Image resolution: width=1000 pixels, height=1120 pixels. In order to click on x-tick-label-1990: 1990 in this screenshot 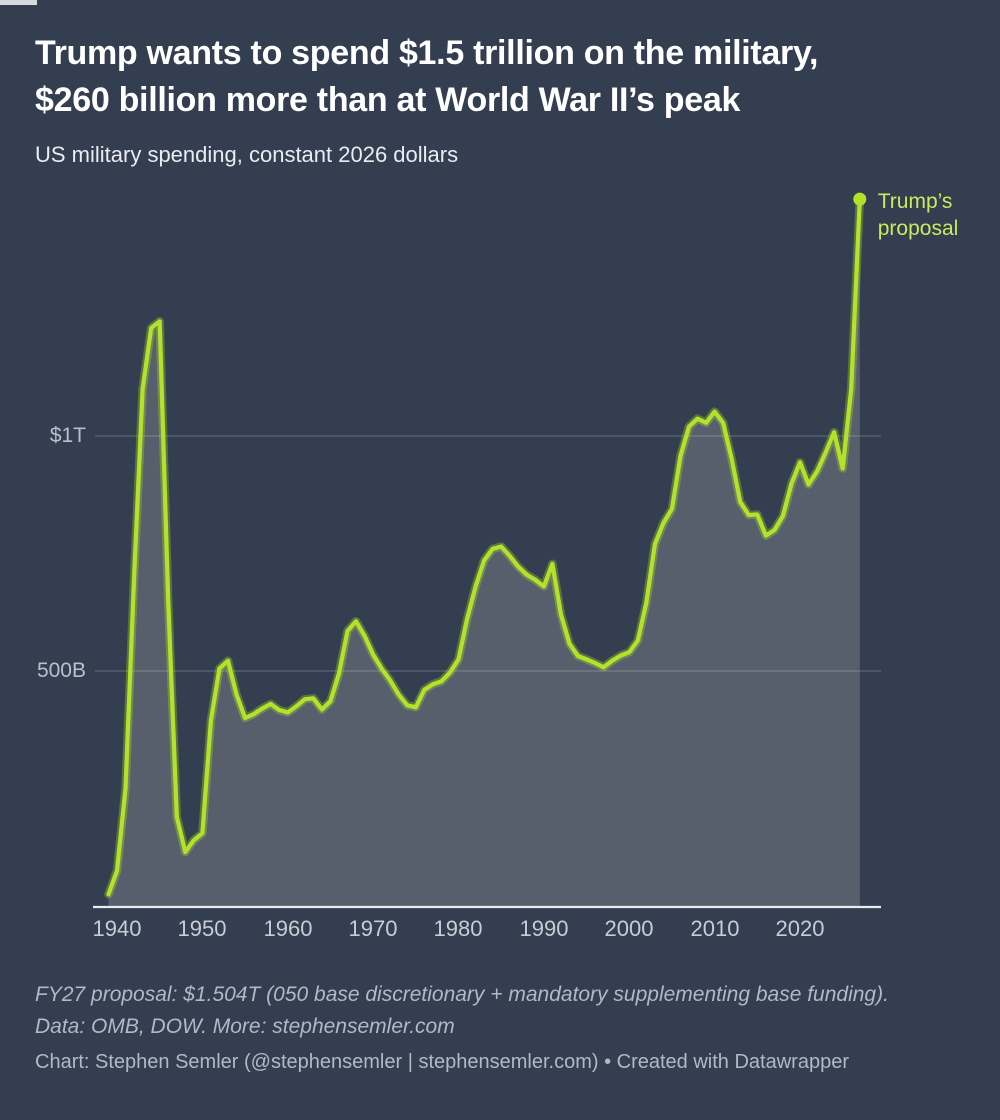, I will do `click(544, 928)`.